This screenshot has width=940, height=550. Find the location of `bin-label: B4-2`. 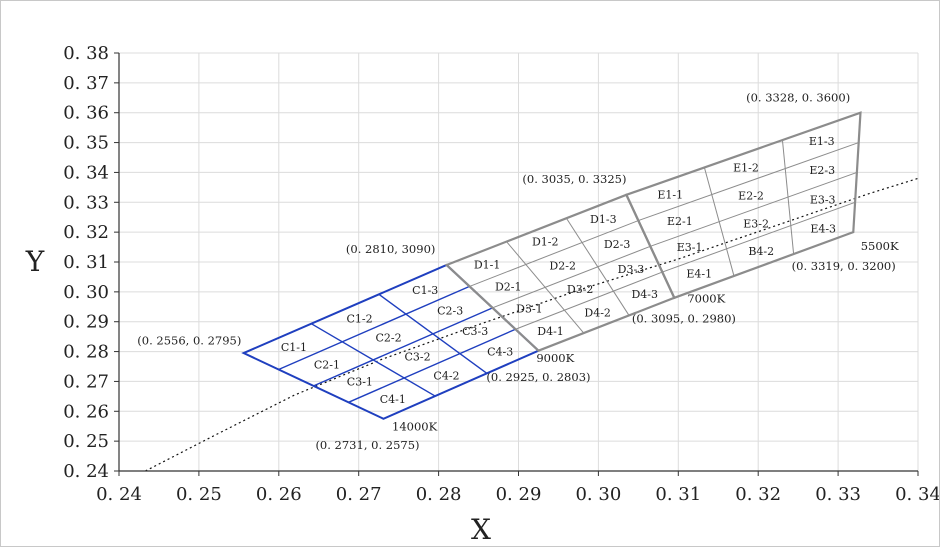

bin-label: B4-2 is located at coordinates (761, 251).